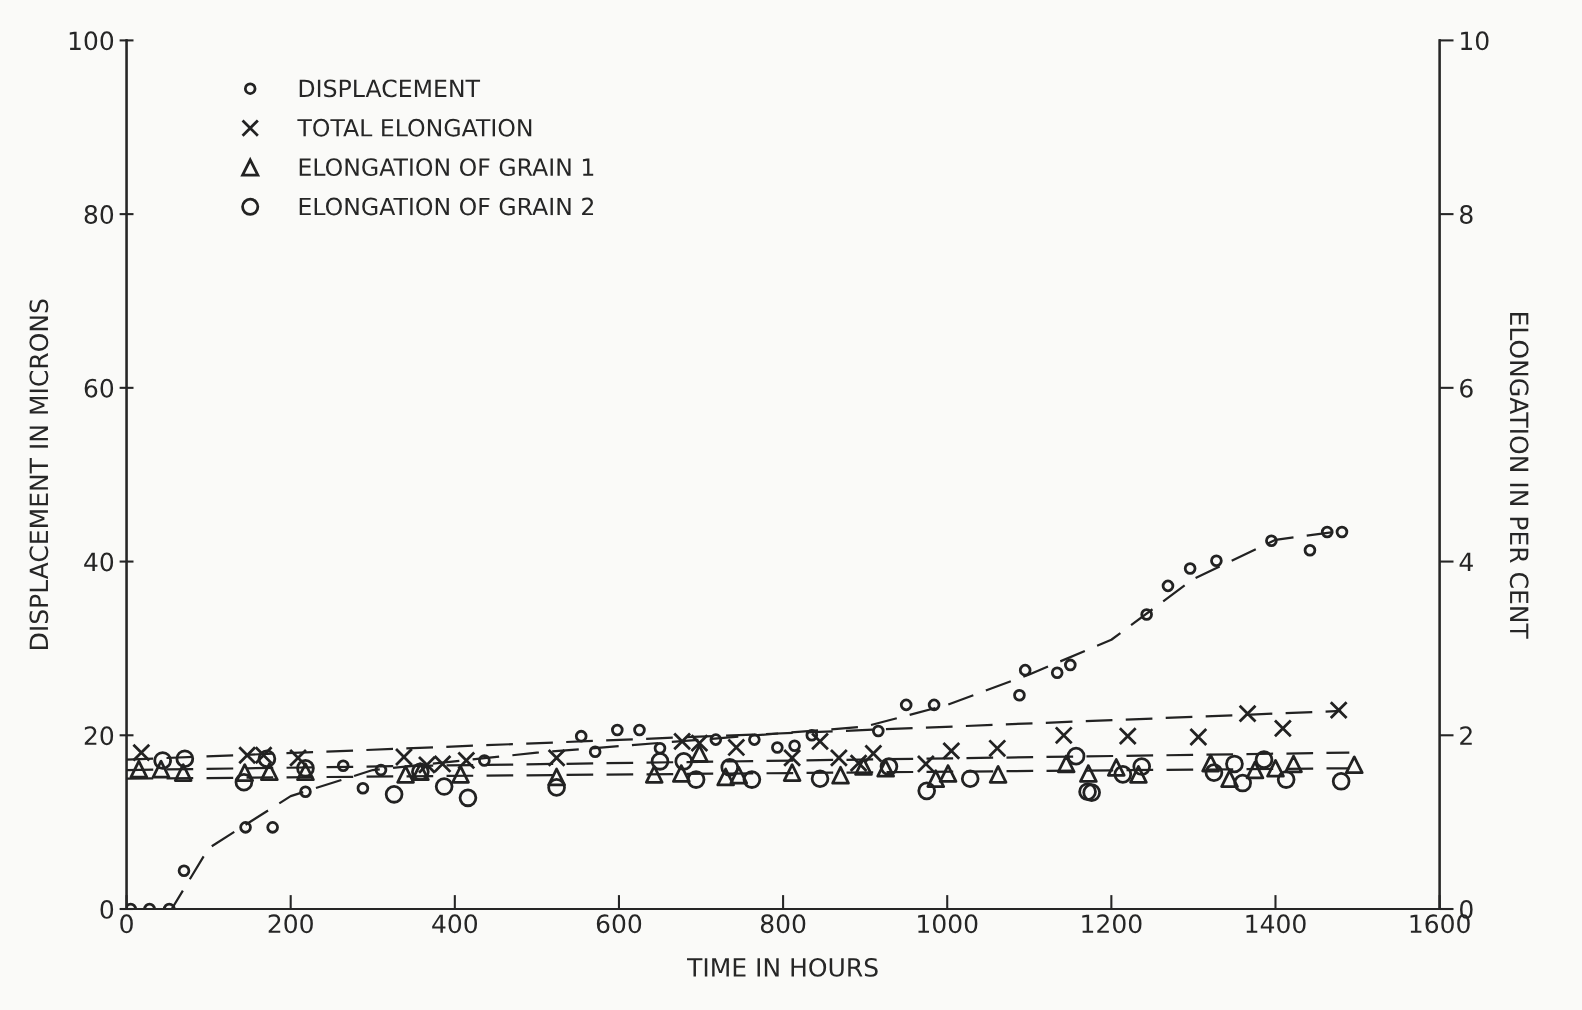 The height and width of the screenshot is (1010, 1582). I want to click on x-axis-title: TIME IN HOURS, so click(782, 967).